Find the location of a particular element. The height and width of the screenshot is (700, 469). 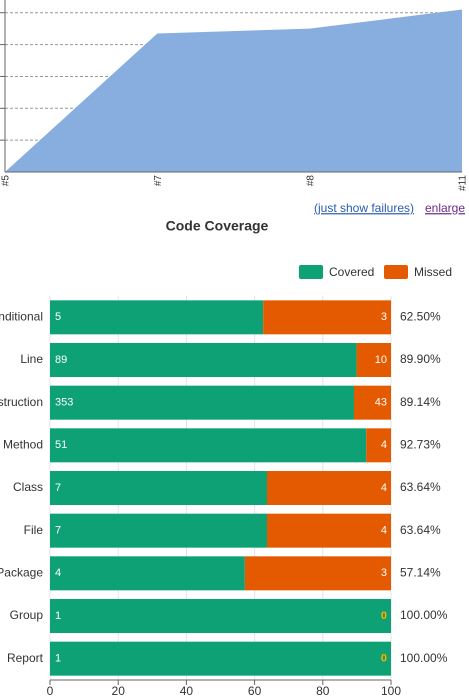

category-label: File is located at coordinates (34, 530).